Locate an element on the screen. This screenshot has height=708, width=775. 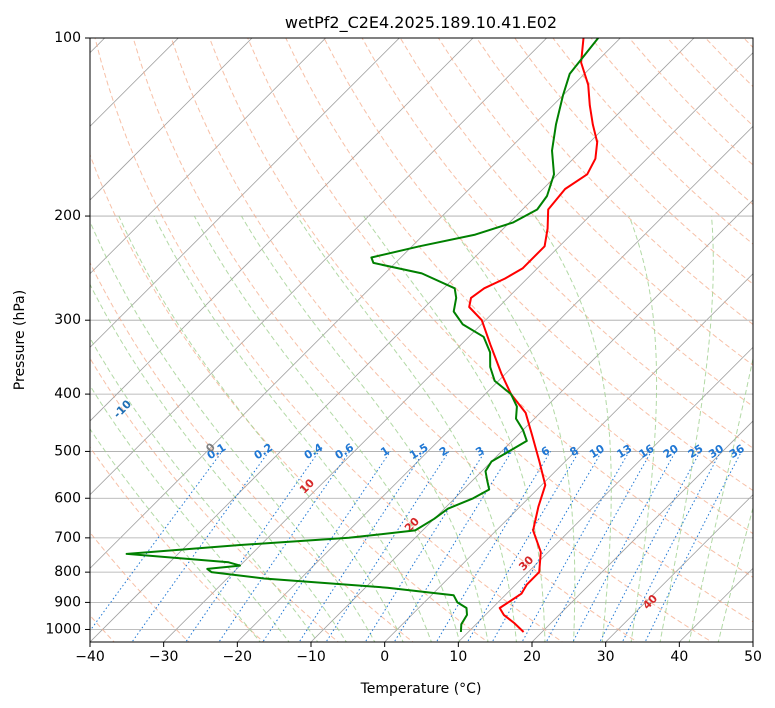
x-tick-label: −10 is located at coordinates (311, 657).